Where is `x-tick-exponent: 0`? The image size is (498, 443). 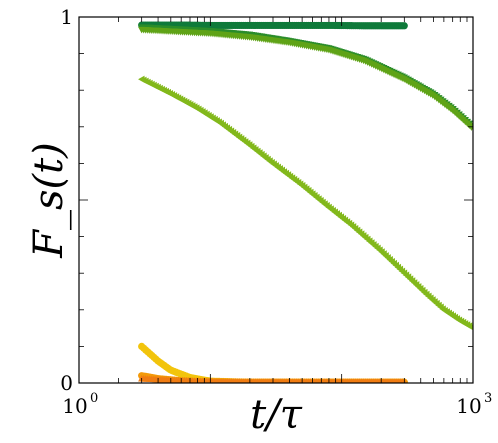
x-tick-exponent: 0 is located at coordinates (94, 398).